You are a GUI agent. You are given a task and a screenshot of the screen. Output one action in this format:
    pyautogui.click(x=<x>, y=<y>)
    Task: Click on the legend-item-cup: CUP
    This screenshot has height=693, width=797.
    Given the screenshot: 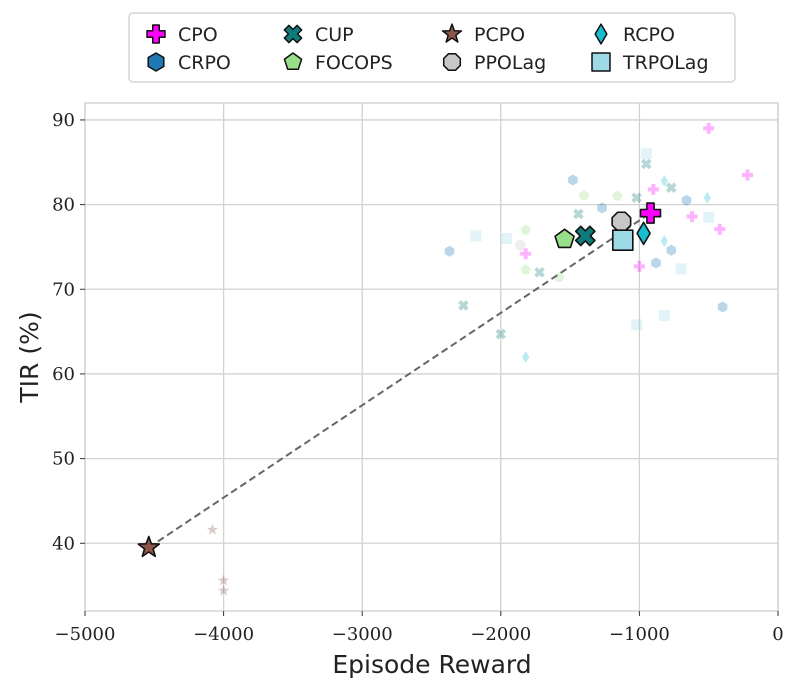 What is the action you would take?
    pyautogui.click(x=318, y=35)
    